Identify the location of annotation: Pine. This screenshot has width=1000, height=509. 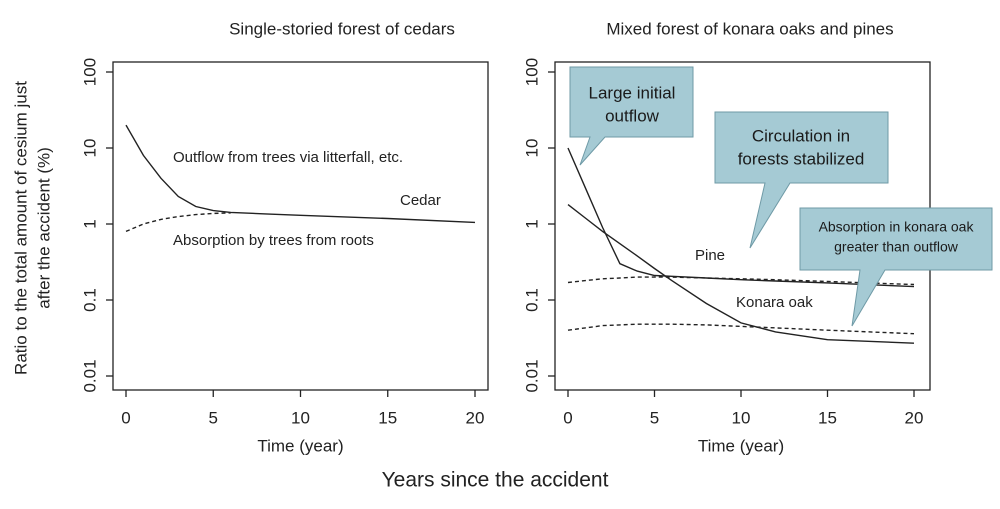
(710, 255).